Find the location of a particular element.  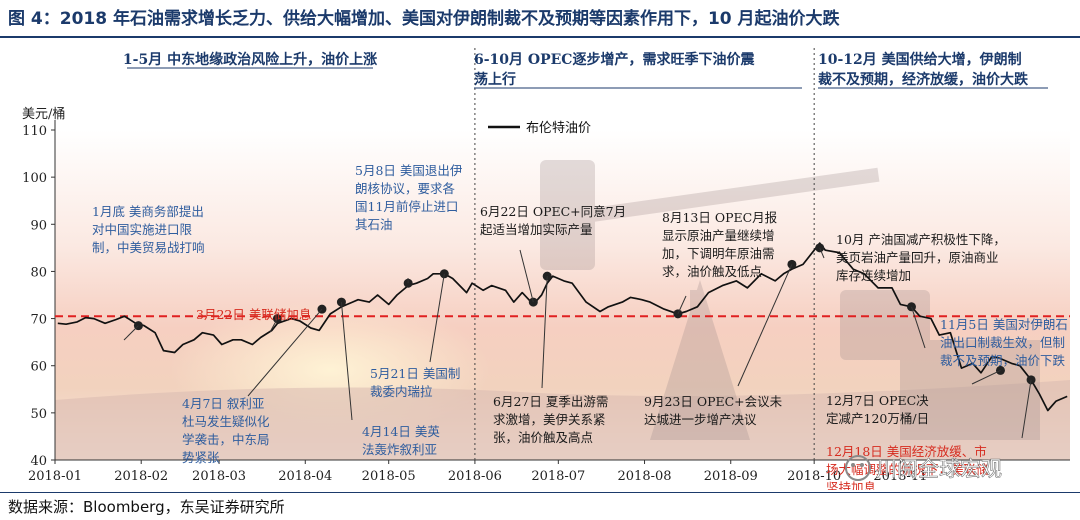

annotation-a9-line: 求，油价触及低点 is located at coordinates (712, 271).